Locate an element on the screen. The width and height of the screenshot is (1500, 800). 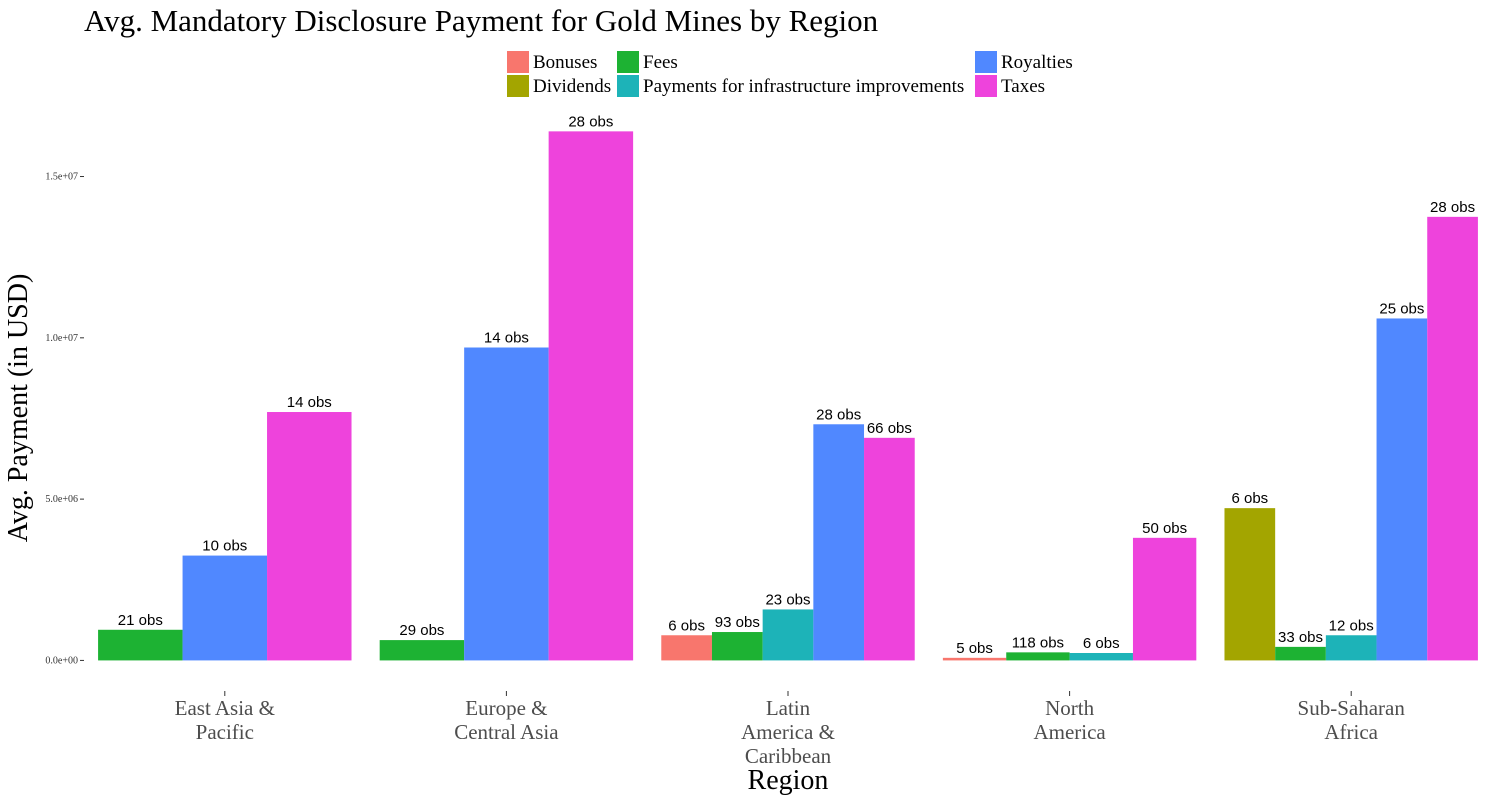
y-tick-label: 1.5e+07 is located at coordinates (61, 177).